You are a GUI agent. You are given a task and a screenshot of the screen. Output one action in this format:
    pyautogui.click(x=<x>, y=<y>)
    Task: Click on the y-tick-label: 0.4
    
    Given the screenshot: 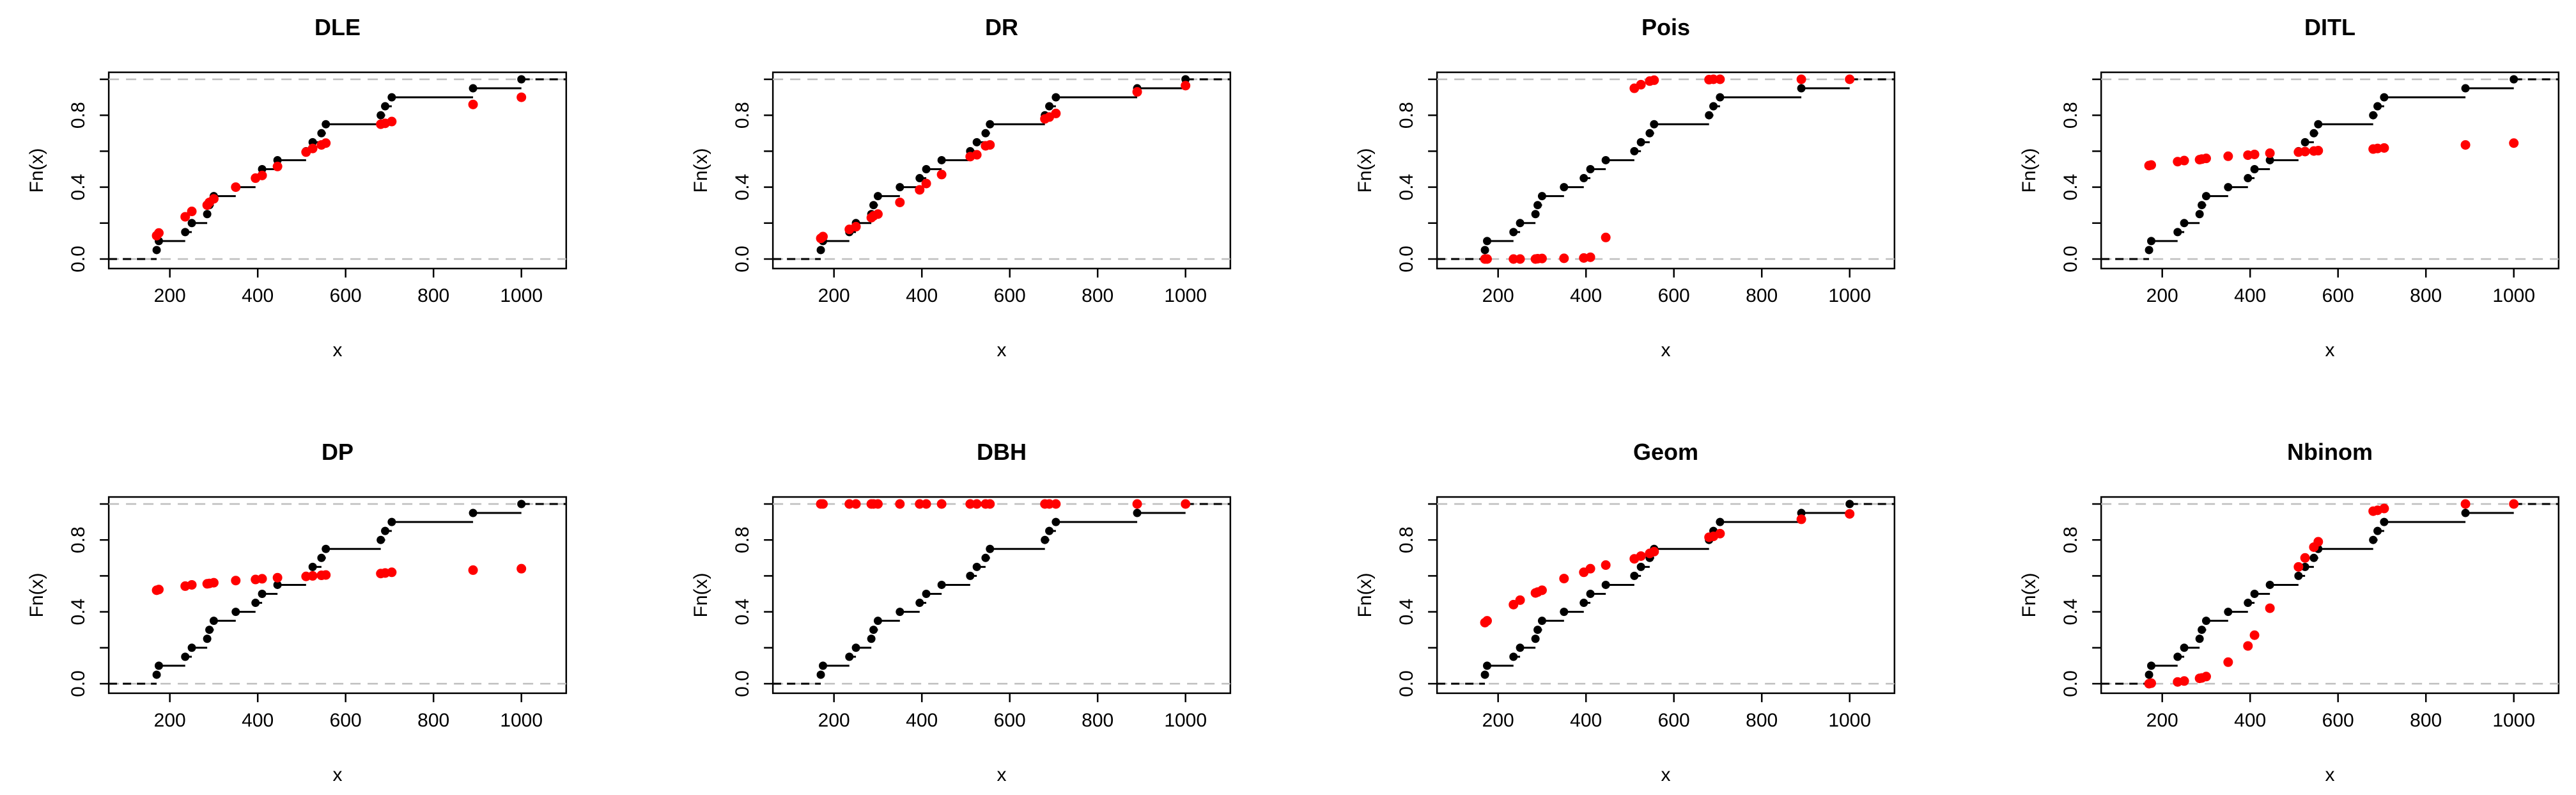 What is the action you would take?
    pyautogui.click(x=2070, y=187)
    